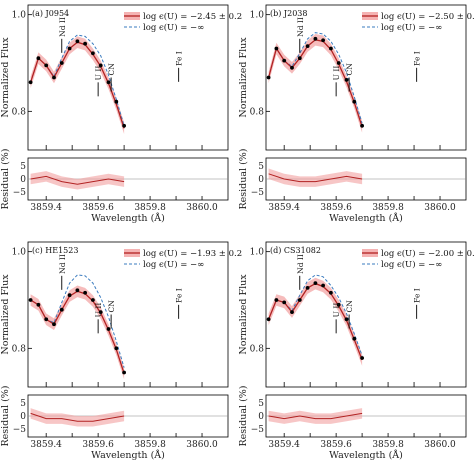  Describe the element at coordinates (427, 16) in the screenshot. I see `legend-fit-label: log ϵ(U) = −2.50 ± 0.2` at that location.